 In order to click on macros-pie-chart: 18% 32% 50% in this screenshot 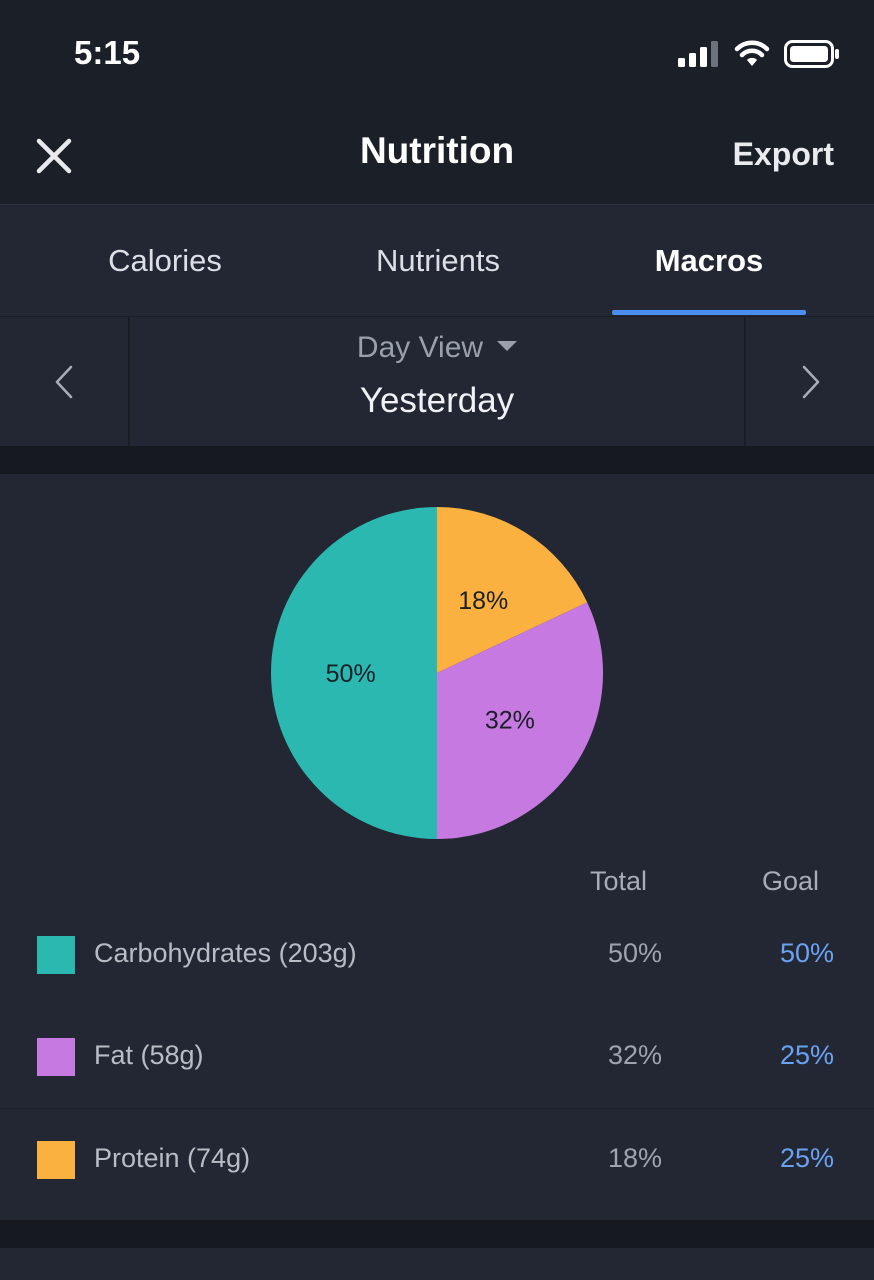, I will do `click(437, 673)`.